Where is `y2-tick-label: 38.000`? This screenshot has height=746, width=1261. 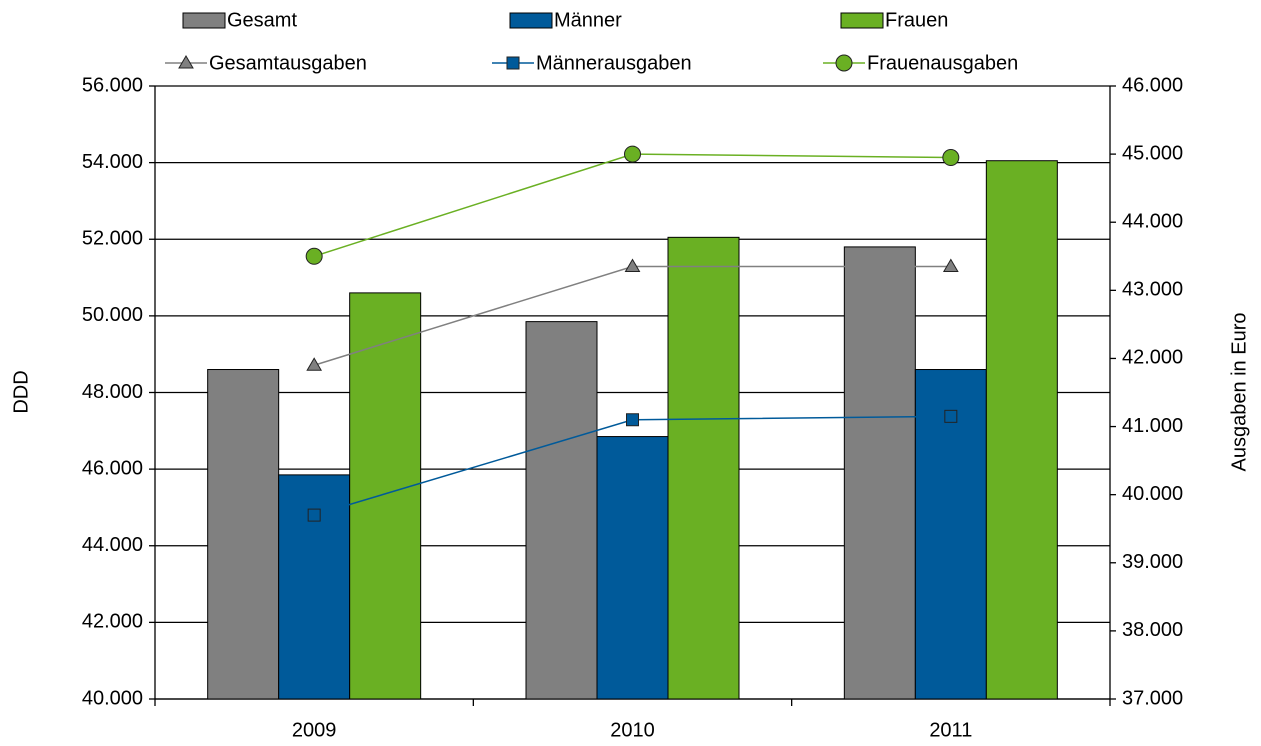
y2-tick-label: 38.000 is located at coordinates (1152, 630).